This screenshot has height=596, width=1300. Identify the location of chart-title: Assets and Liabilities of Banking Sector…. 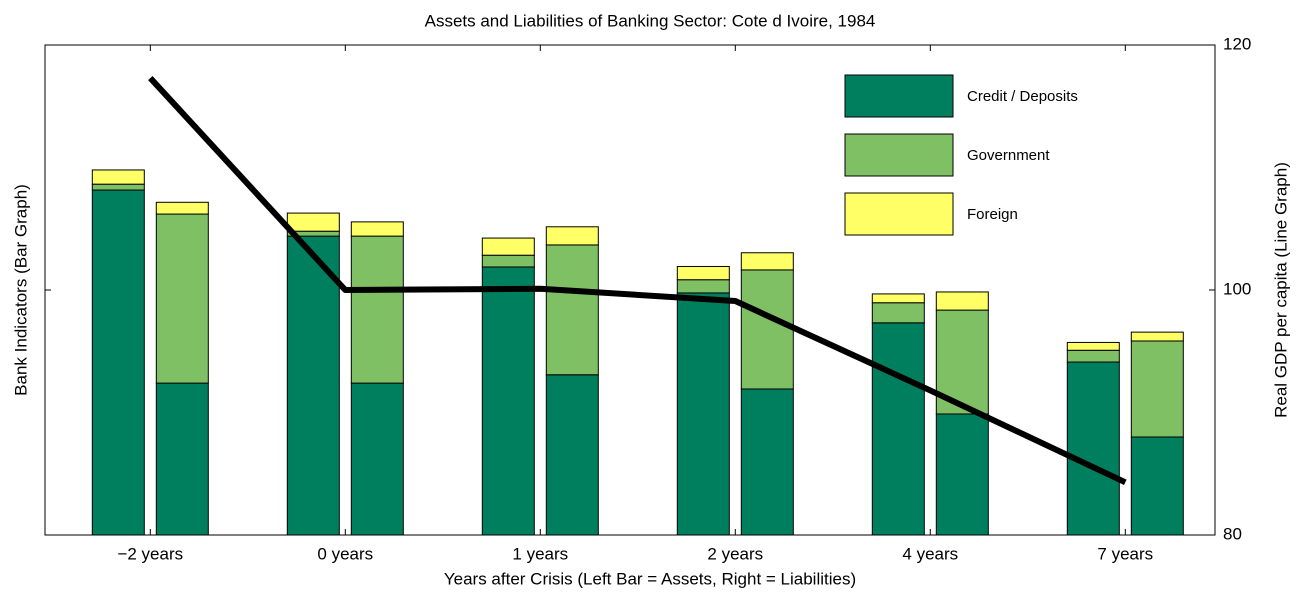
(650, 20).